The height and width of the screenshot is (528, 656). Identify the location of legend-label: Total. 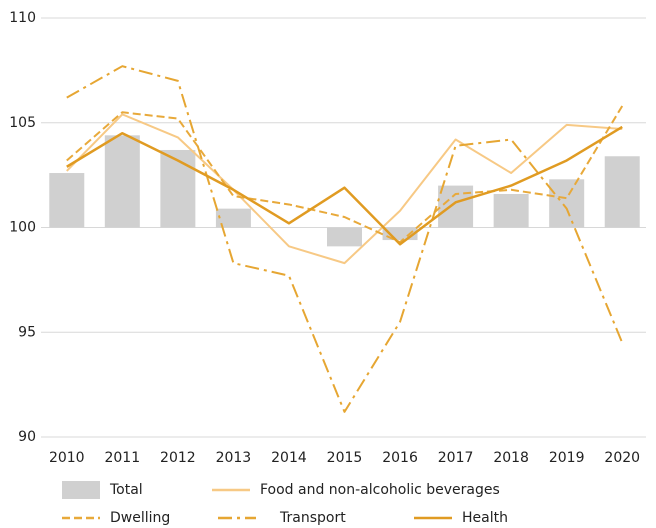
(126, 490).